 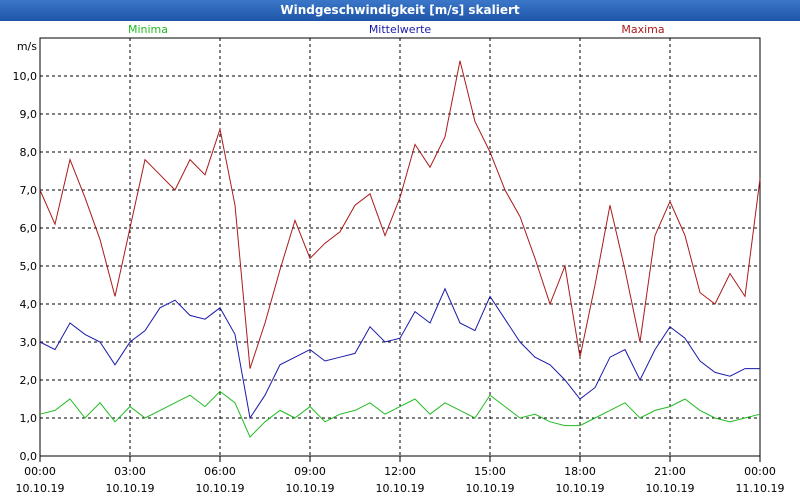 I want to click on y-tick-label: 5,0, so click(x=29, y=266).